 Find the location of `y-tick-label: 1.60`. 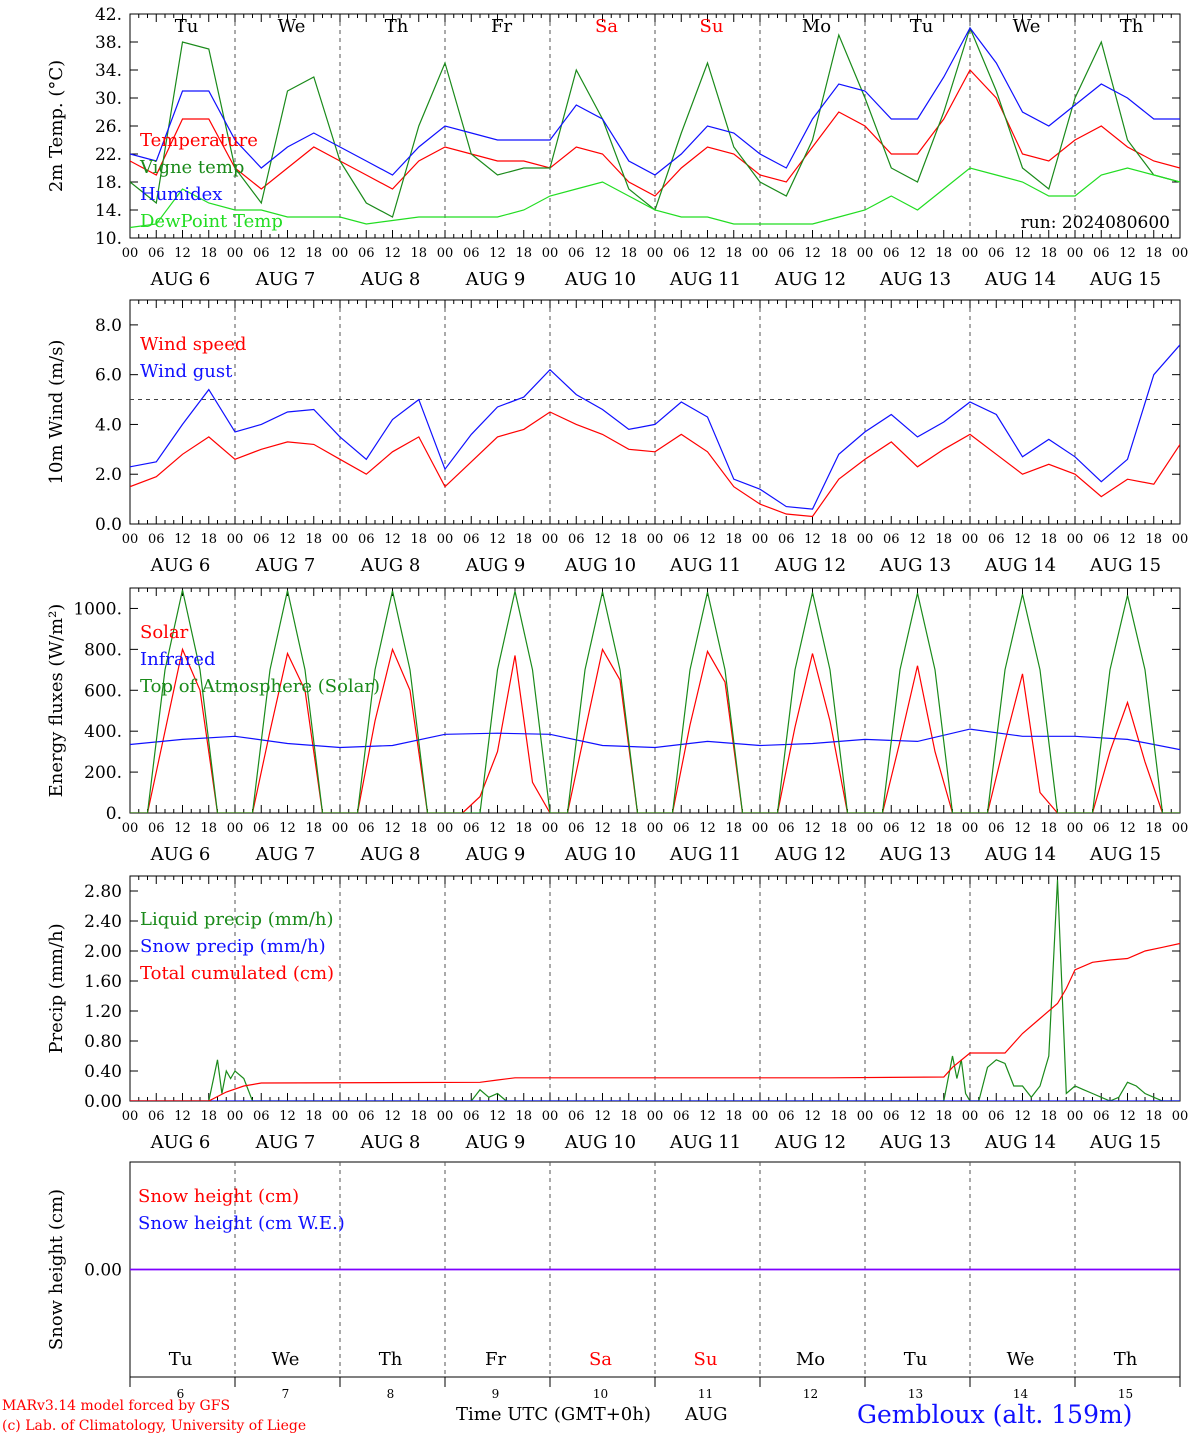

y-tick-label: 1.60 is located at coordinates (103, 982).